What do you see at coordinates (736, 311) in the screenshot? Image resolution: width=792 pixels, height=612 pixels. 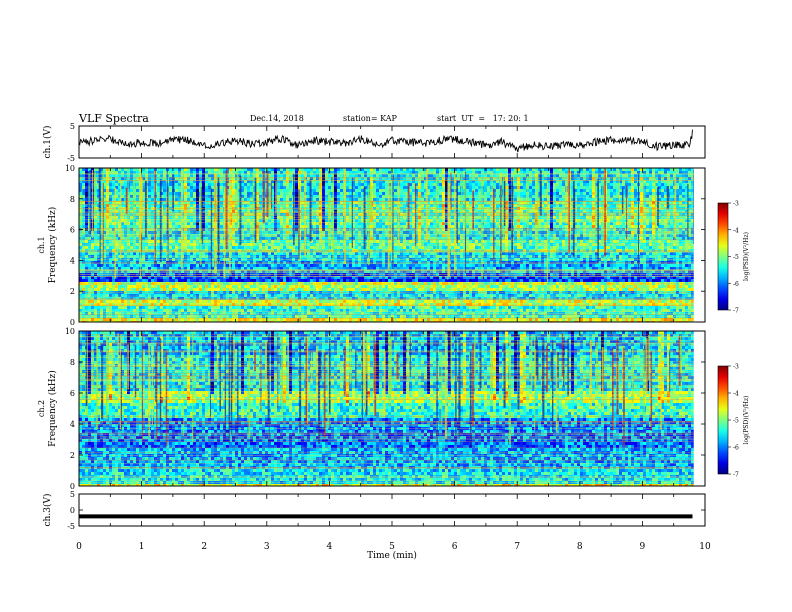 I see `colorbar-1-tick-label: -7` at bounding box center [736, 311].